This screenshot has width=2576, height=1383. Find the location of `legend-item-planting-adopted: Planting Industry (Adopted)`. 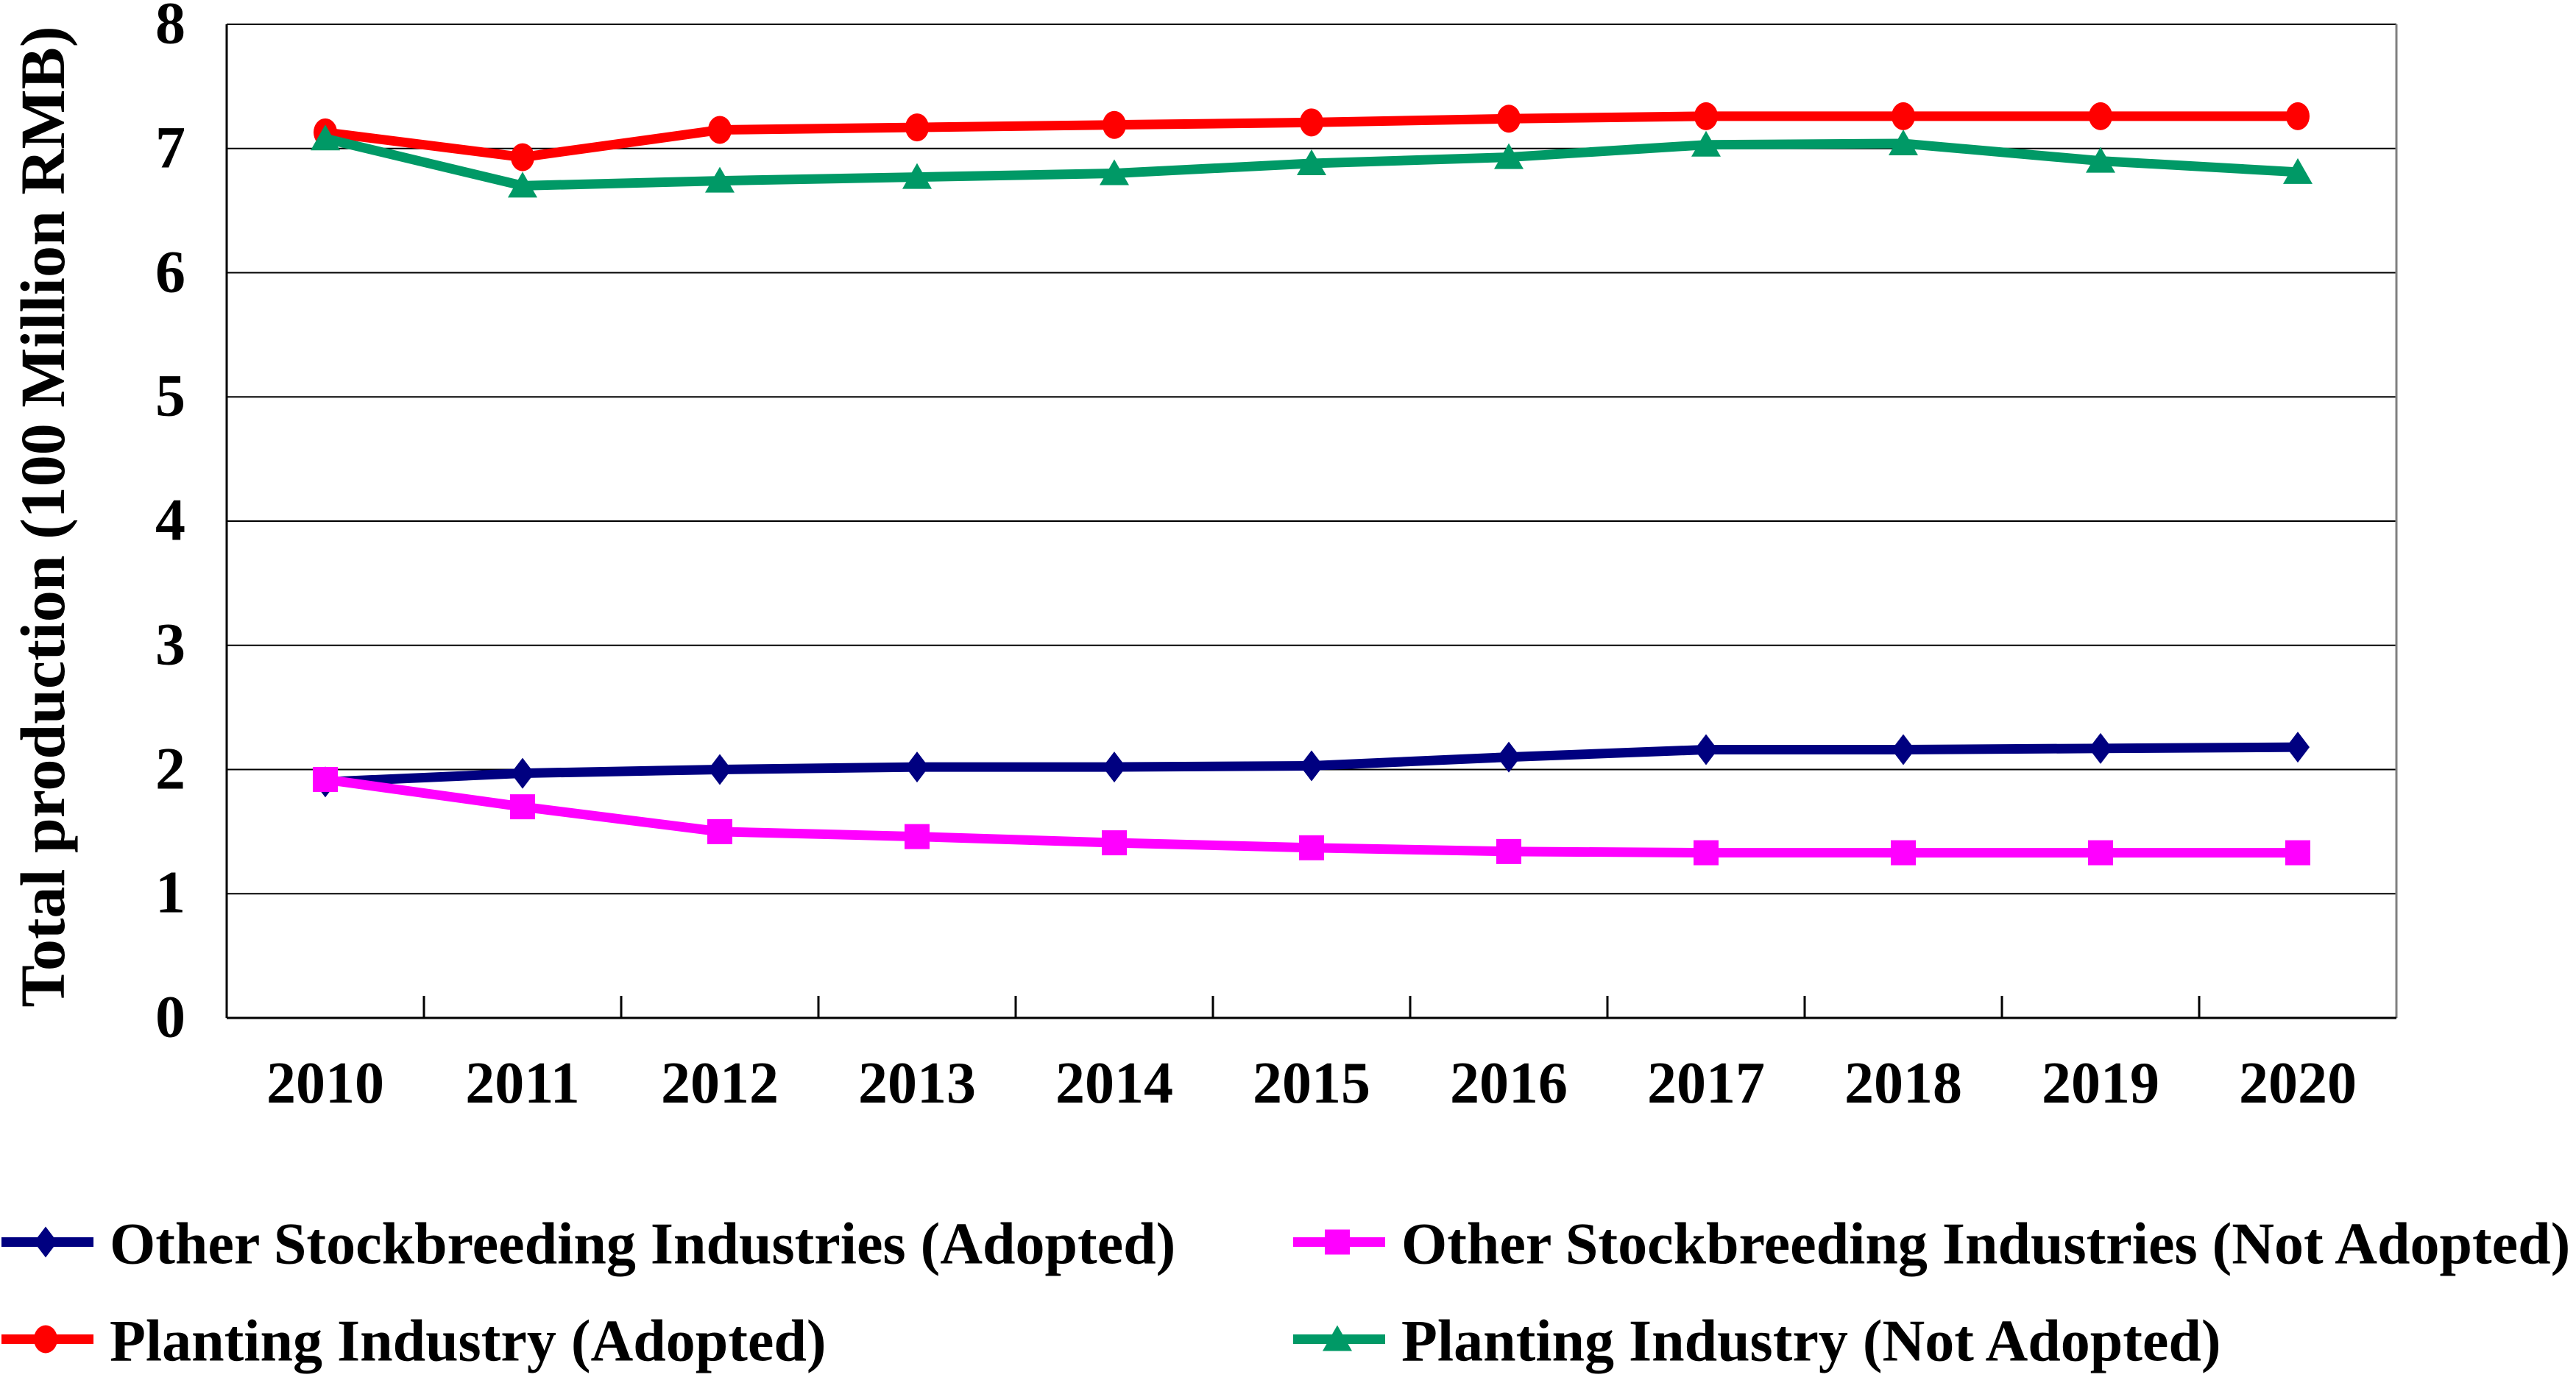

legend-item-planting-adopted: Planting Industry (Adopted) is located at coordinates (414, 1341).